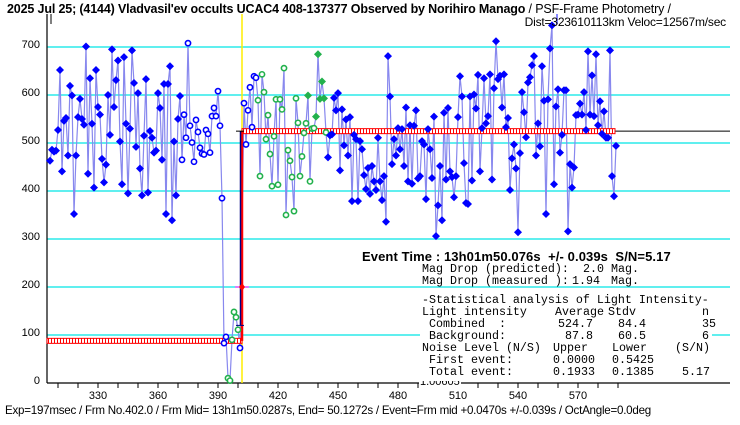  I want to click on x-tick-label: 360, so click(158, 396).